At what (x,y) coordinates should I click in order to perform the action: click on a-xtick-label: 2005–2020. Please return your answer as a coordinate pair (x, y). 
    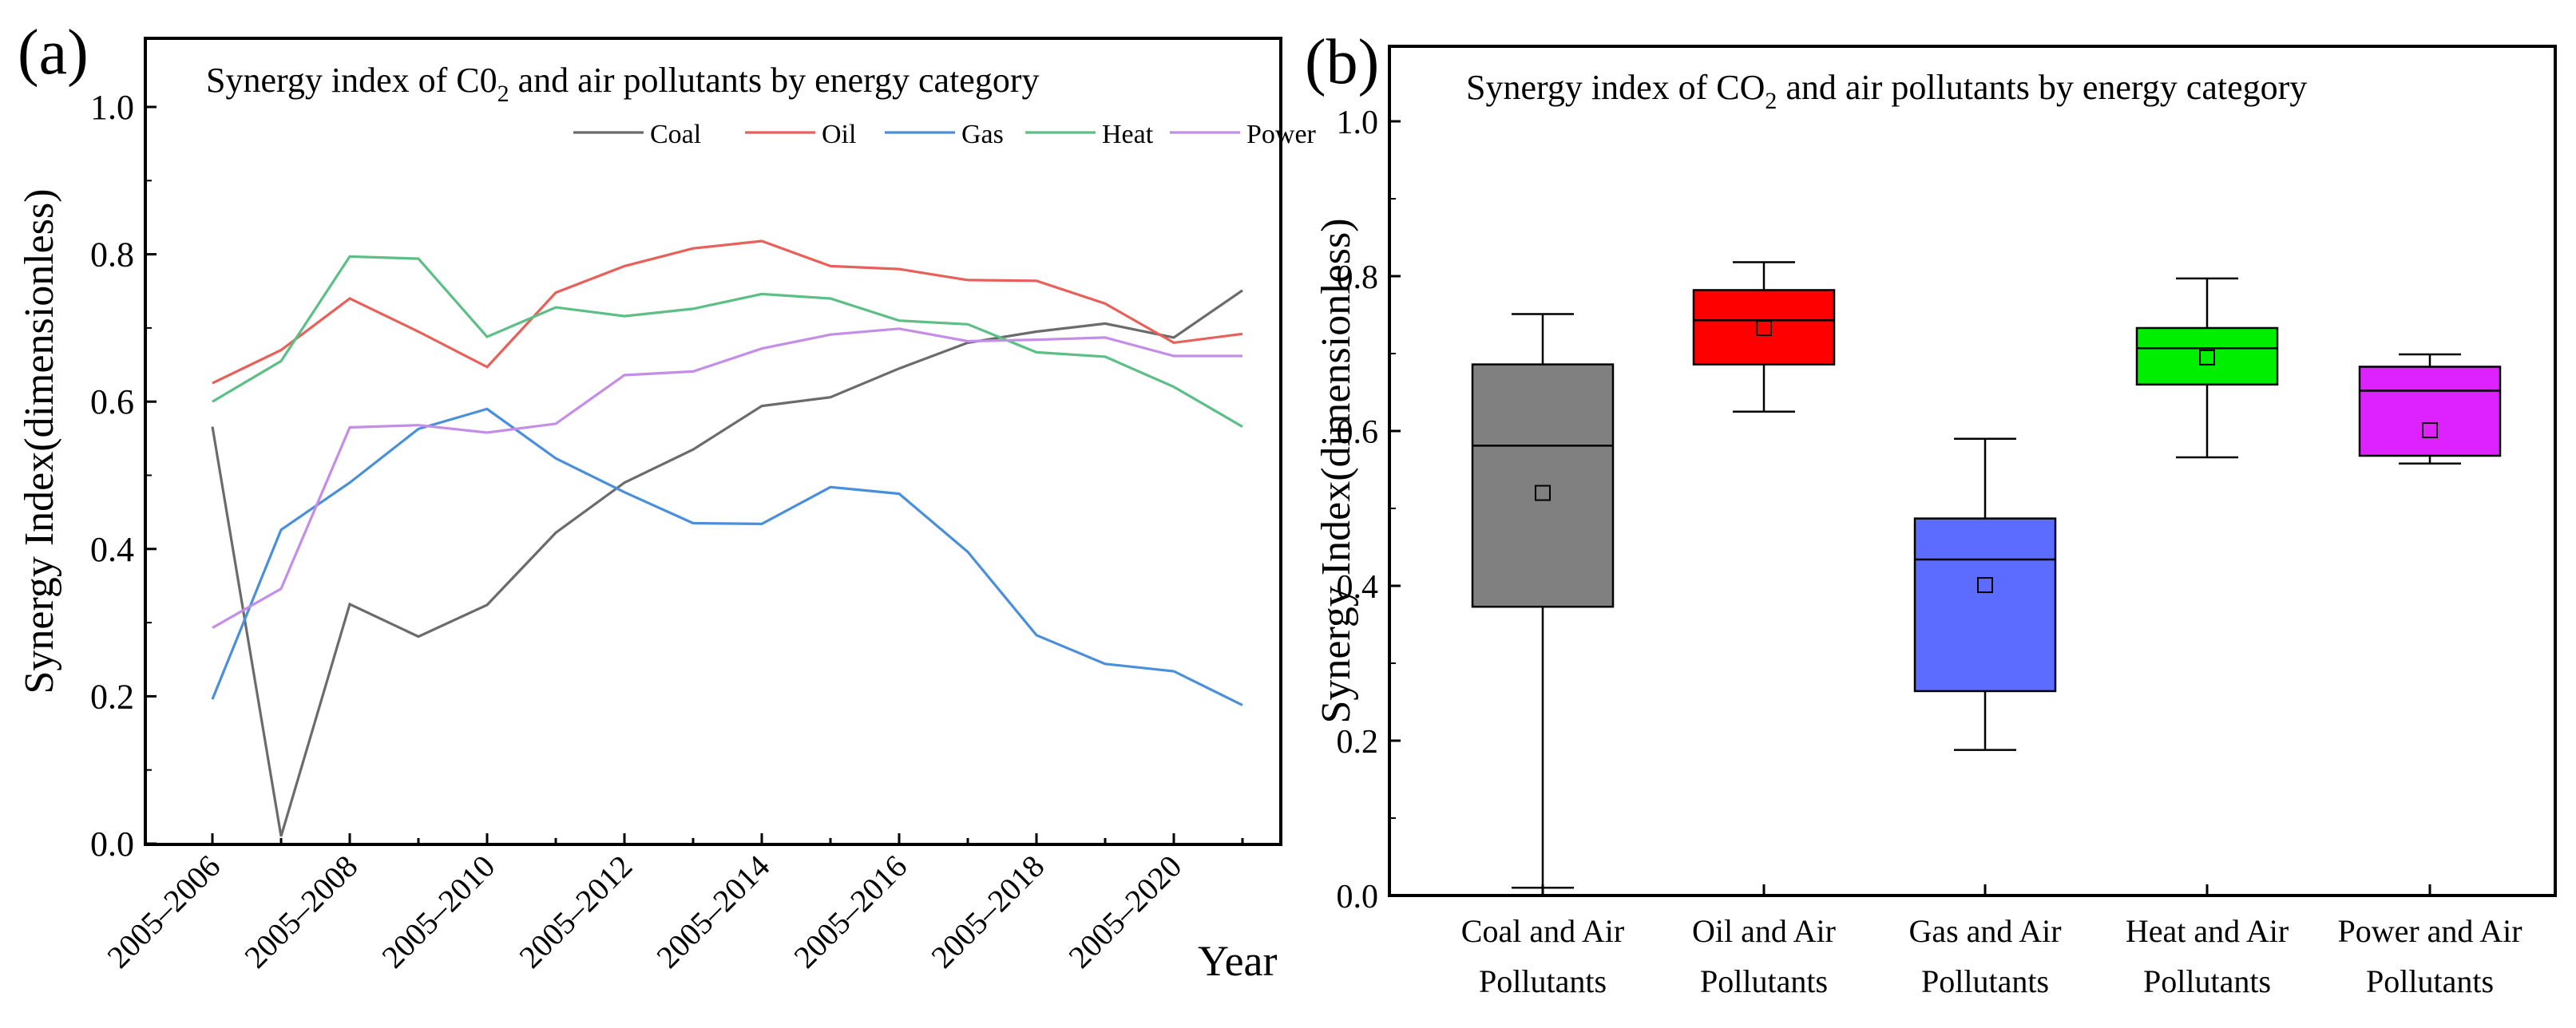
    Looking at the image, I should click on (1124, 911).